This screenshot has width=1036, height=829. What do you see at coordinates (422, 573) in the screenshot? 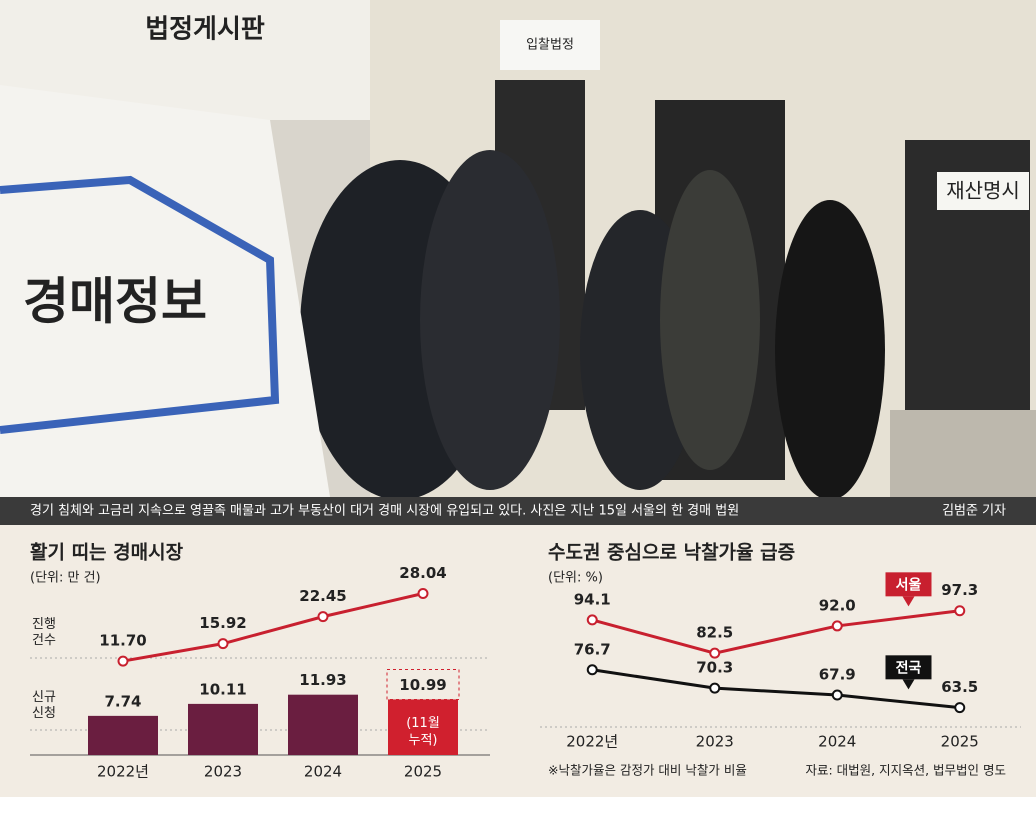
I see `value-label: 28.04` at bounding box center [422, 573].